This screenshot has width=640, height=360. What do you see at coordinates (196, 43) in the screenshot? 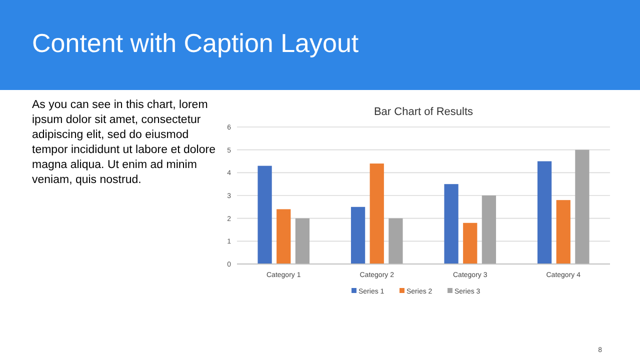
I see `text: Content with Caption Layout` at bounding box center [196, 43].